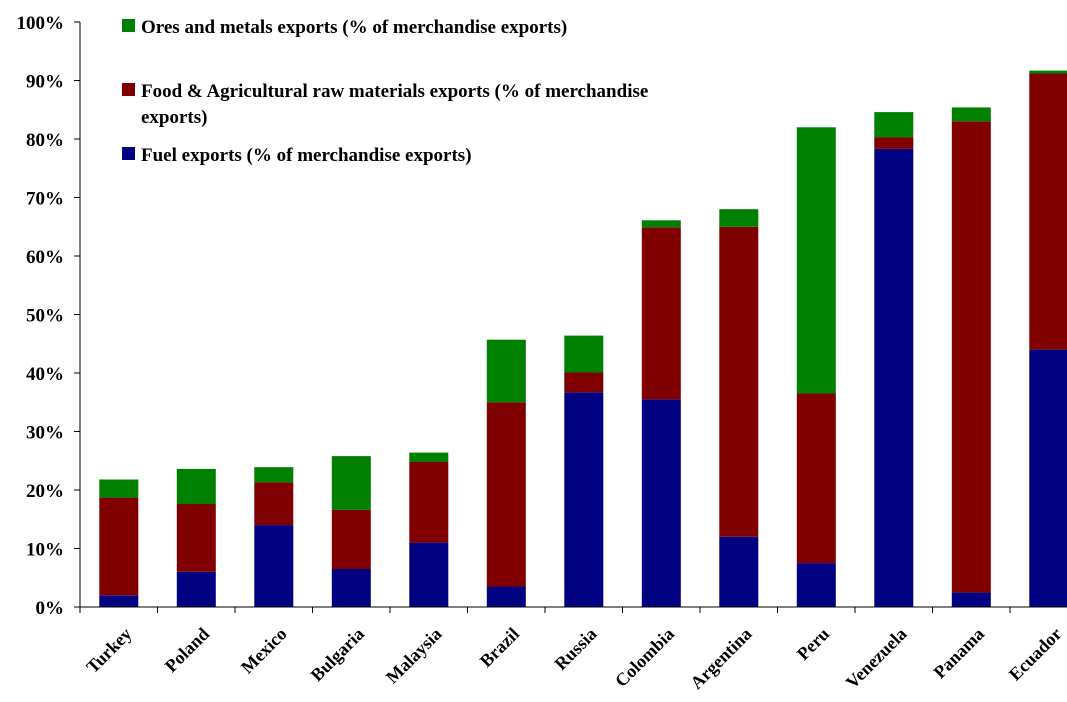  I want to click on x-tick-label-colombia: Colombia, so click(644, 657).